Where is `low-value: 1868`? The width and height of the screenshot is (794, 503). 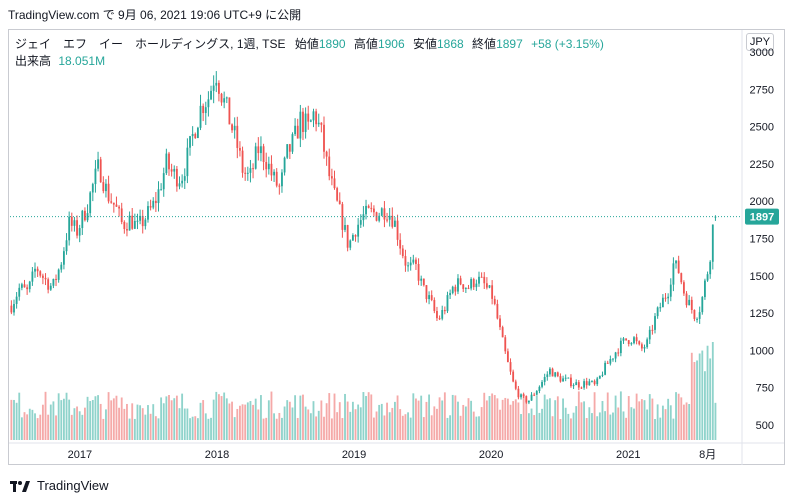
low-value: 1868 is located at coordinates (450, 44).